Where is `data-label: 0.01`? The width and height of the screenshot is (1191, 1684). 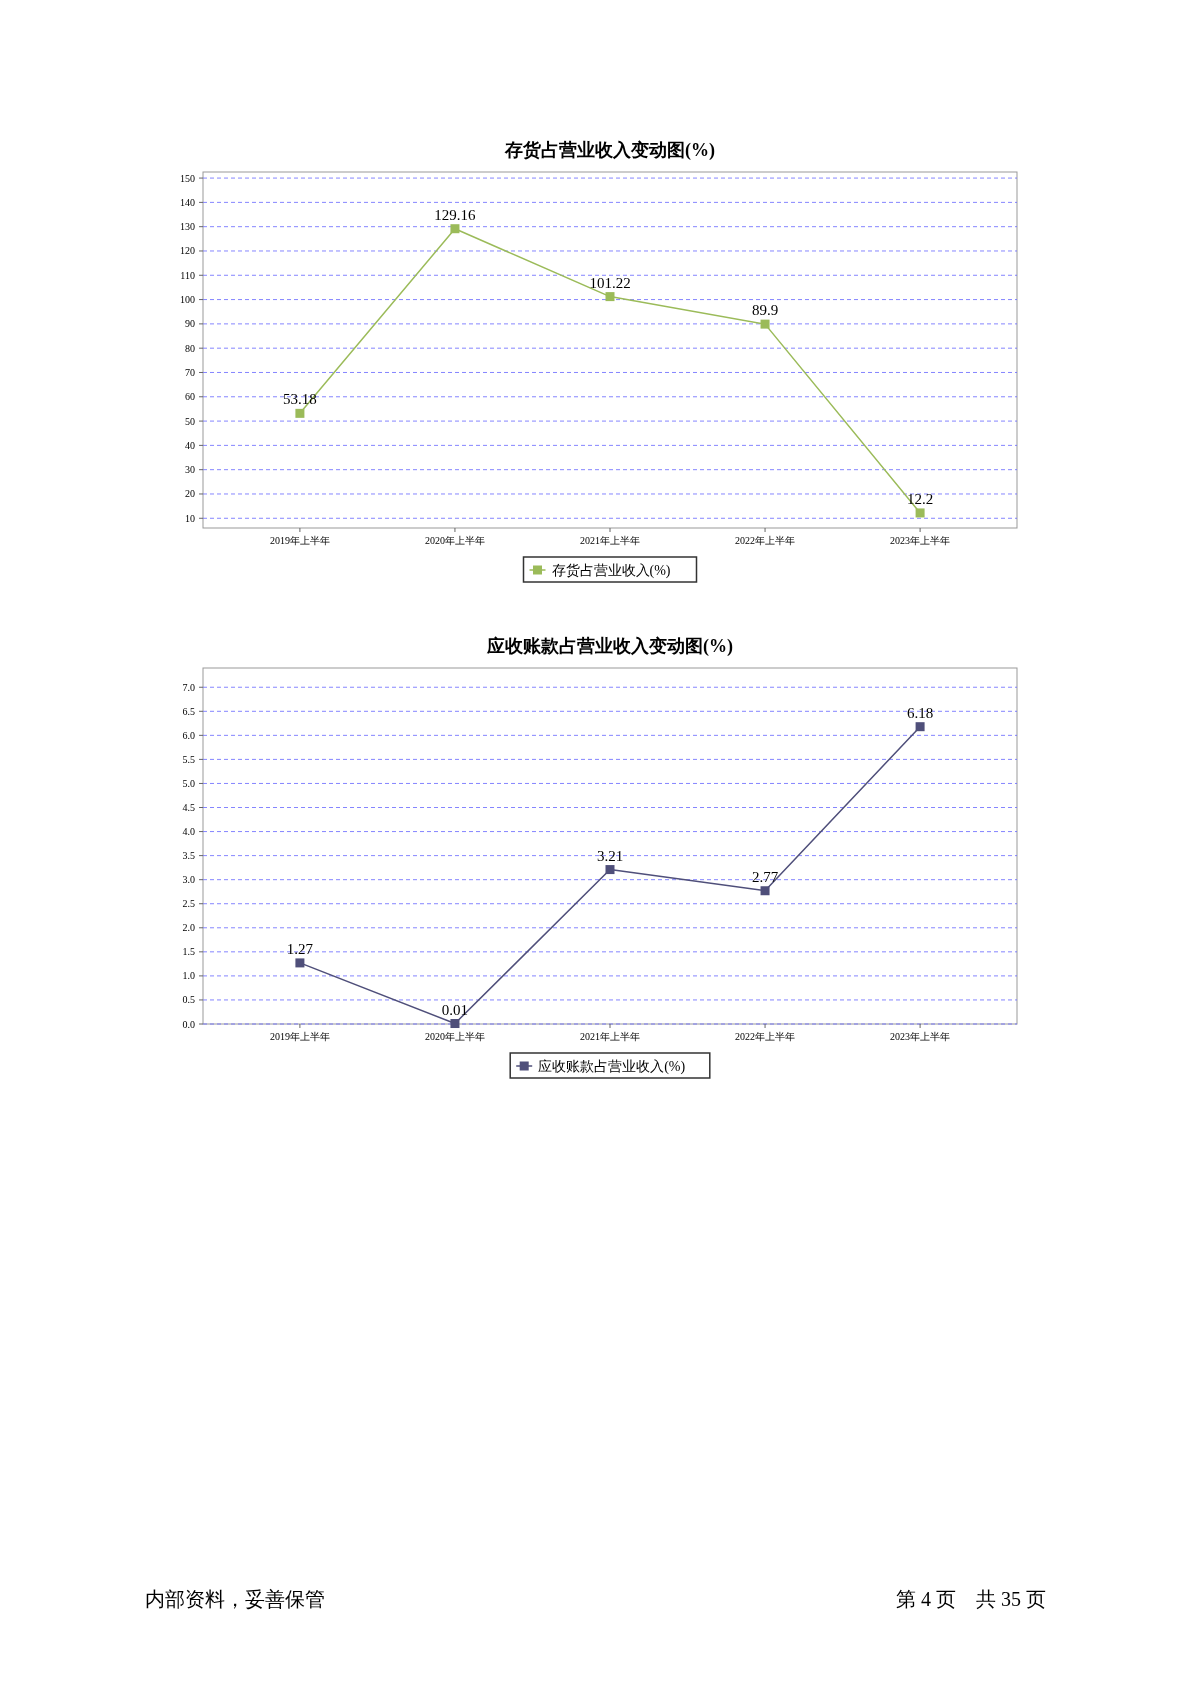
data-label: 0.01 is located at coordinates (455, 1009).